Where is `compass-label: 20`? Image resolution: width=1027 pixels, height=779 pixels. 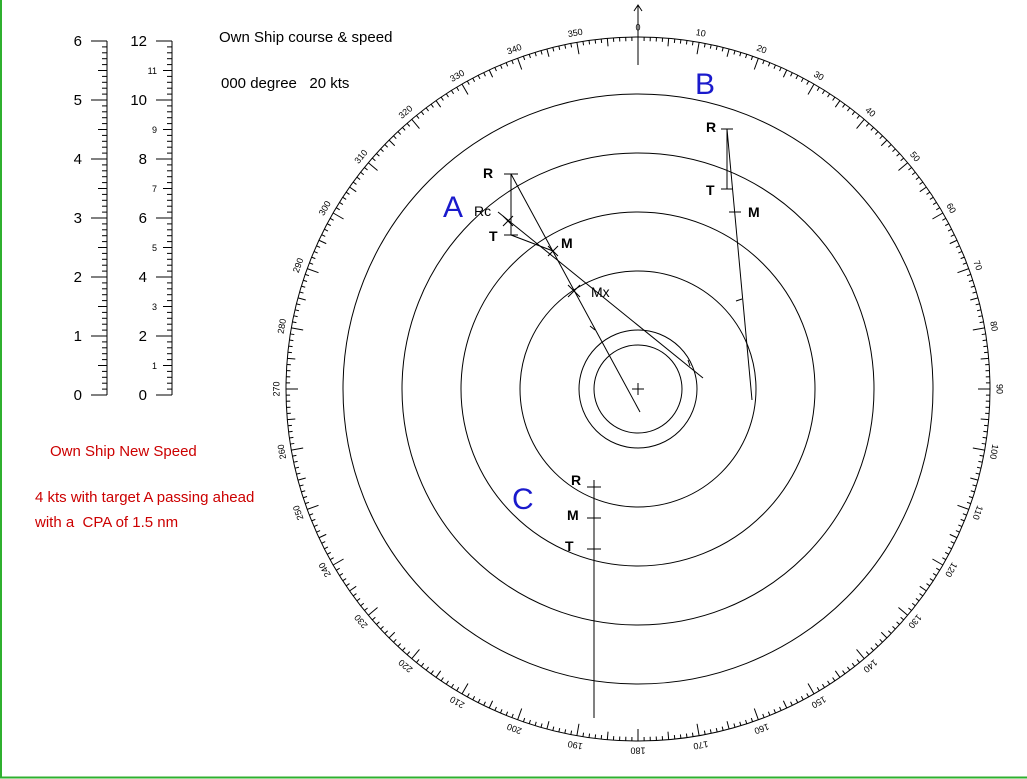
compass-label: 20 is located at coordinates (761, 49).